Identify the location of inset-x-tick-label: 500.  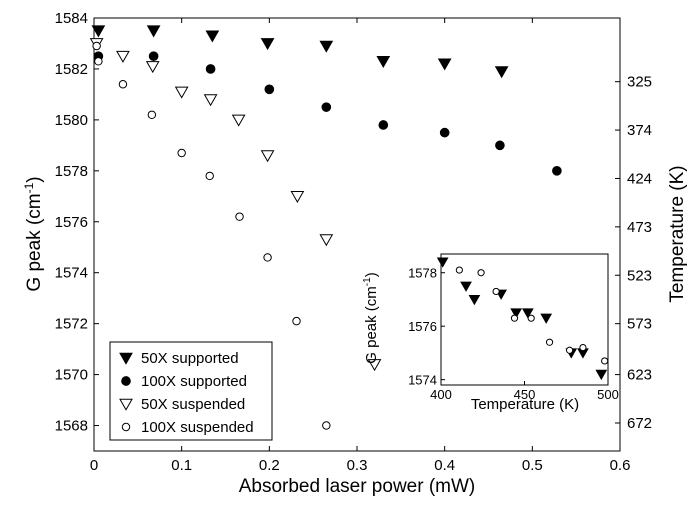
(608, 394).